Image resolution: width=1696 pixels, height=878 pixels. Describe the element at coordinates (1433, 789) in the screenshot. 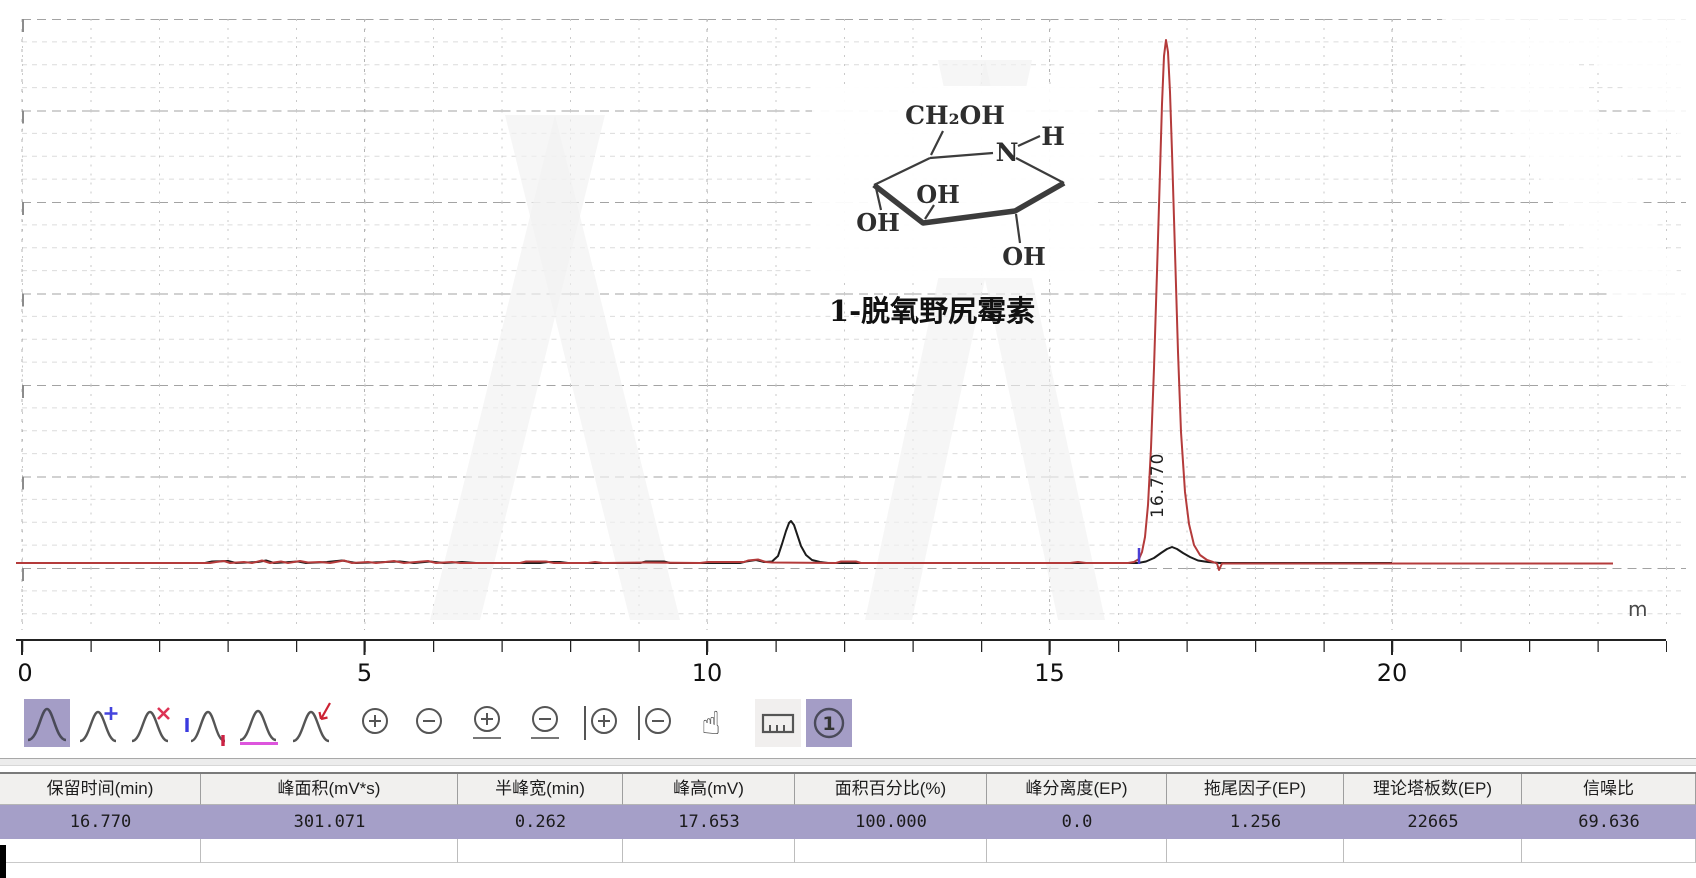

I see `header-theoretical-plates: 理论塔板数(EP)` at that location.